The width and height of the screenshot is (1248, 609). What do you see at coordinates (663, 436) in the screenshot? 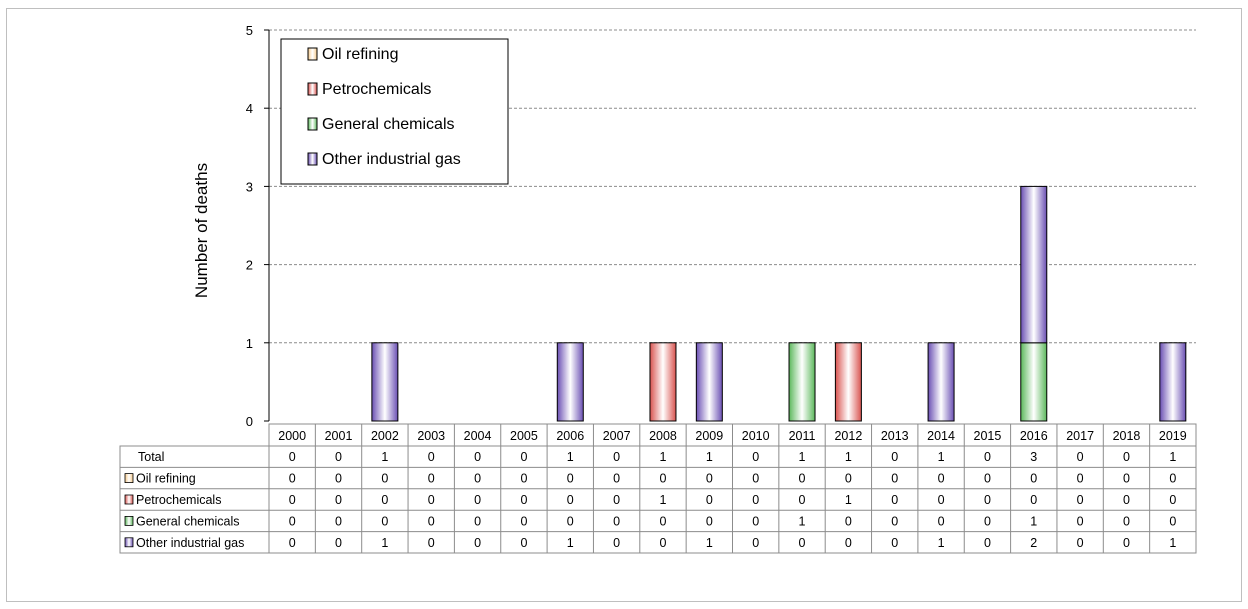
I see `x-tick-label: 2008` at bounding box center [663, 436].